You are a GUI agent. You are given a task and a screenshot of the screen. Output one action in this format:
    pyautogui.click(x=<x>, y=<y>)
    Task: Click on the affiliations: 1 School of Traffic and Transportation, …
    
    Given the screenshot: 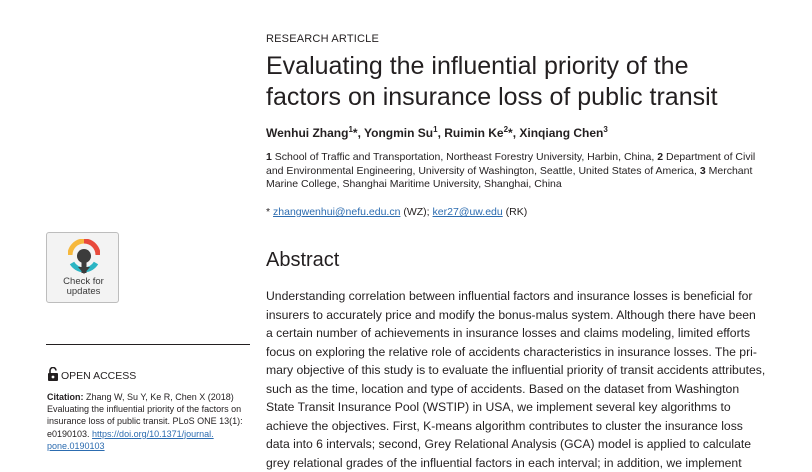 What is the action you would take?
    pyautogui.click(x=516, y=171)
    